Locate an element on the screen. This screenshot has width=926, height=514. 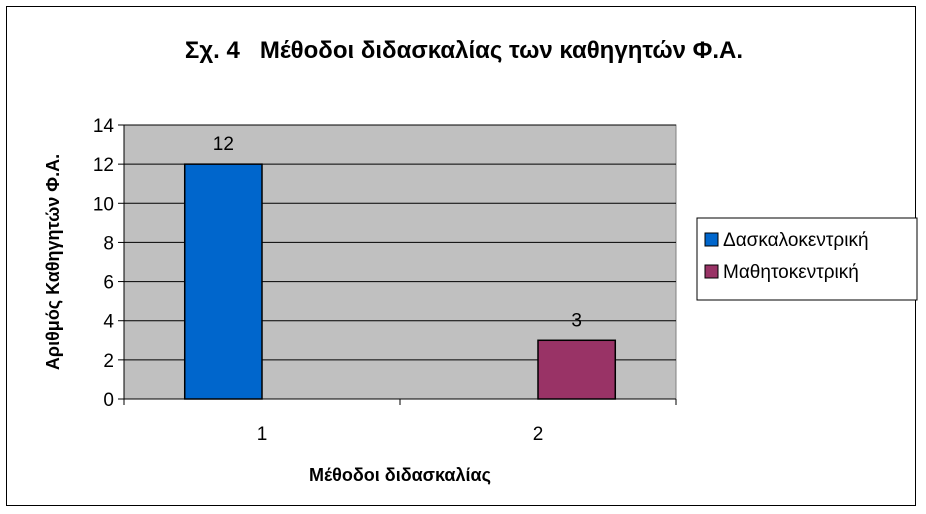
y-tick-label: 8 is located at coordinates (108, 243).